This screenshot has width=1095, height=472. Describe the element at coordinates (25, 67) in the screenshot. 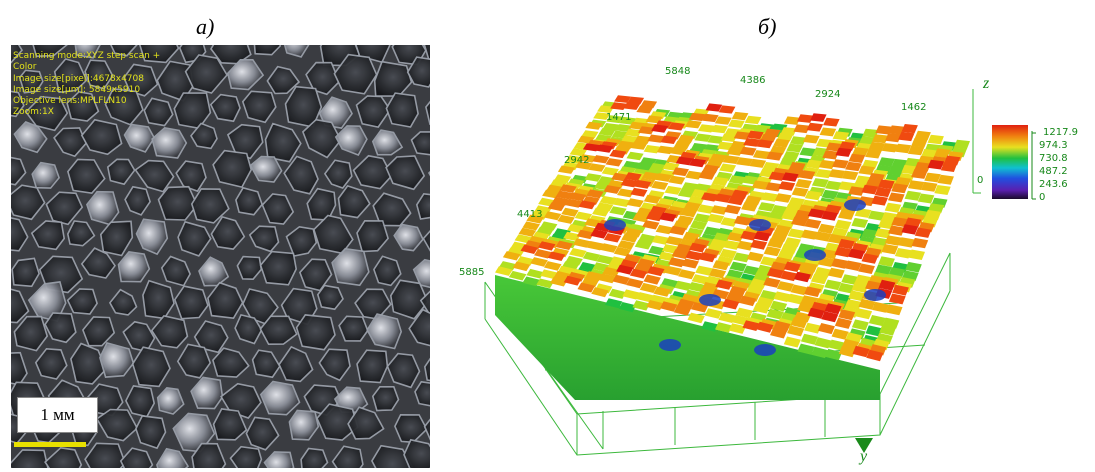

I see `metadata-line: Color` at that location.